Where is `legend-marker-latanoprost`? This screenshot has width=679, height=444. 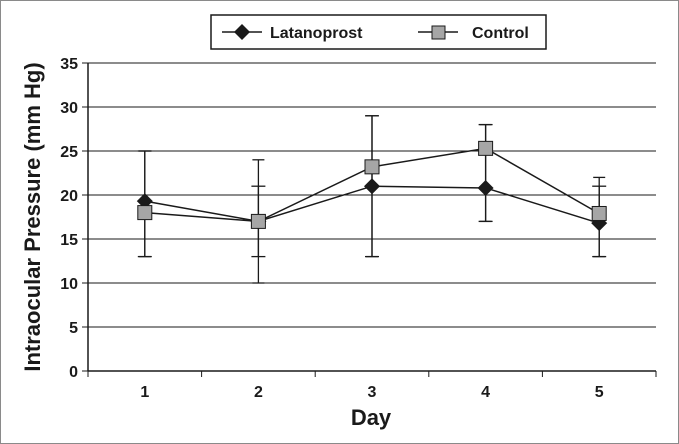 legend-marker-latanoprost is located at coordinates (242, 32).